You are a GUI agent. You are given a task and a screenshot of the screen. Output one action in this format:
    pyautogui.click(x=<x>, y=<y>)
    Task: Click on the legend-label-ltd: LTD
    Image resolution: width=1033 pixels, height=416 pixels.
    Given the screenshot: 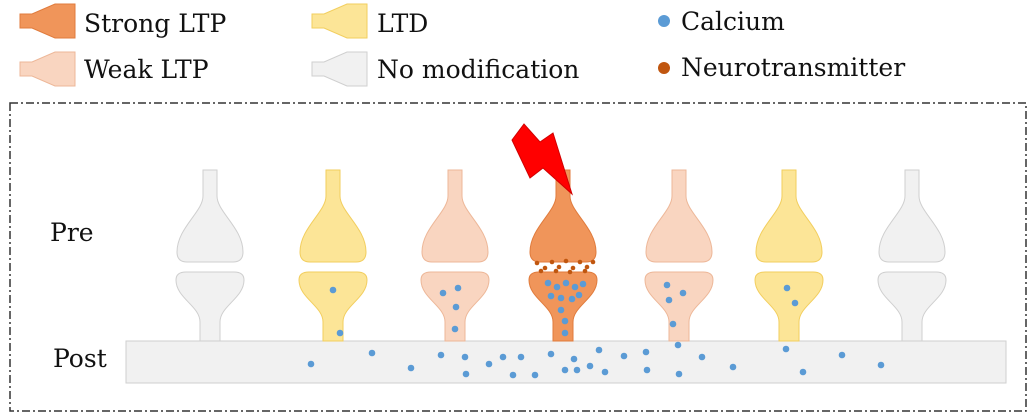 What is the action you would take?
    pyautogui.click(x=402, y=23)
    